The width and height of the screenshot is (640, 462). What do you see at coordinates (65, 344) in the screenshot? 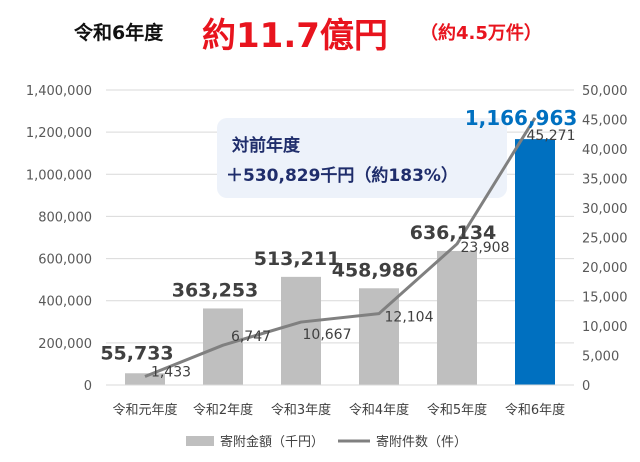
I see `left-tick-label: 200,000` at bounding box center [65, 344].